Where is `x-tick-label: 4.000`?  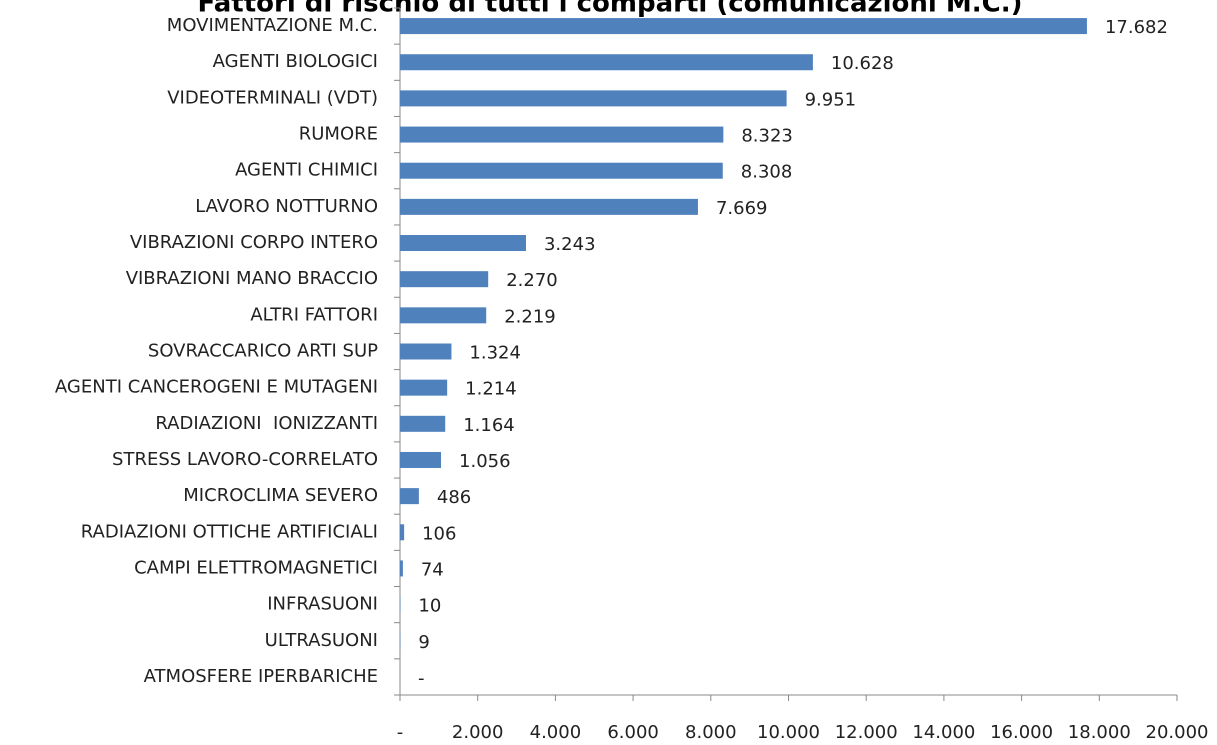
x-tick-label: 4.000 is located at coordinates (556, 732).